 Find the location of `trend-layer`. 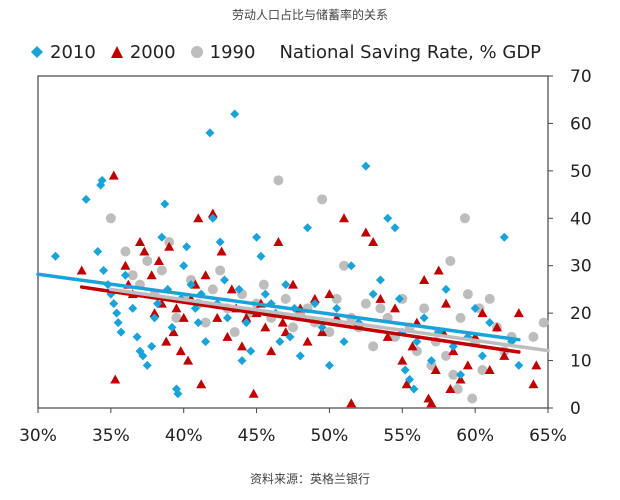

trend-layer is located at coordinates (293, 313).